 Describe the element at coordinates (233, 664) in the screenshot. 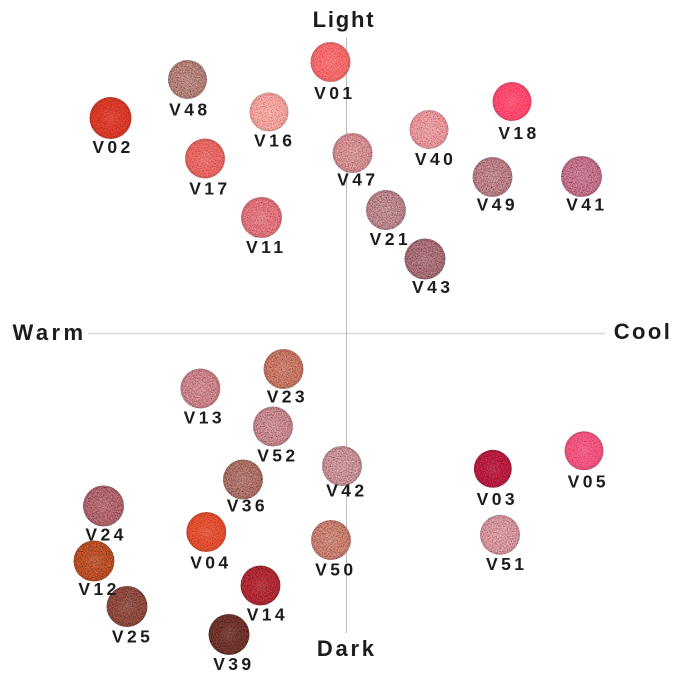

I see `svg-text: V39` at that location.